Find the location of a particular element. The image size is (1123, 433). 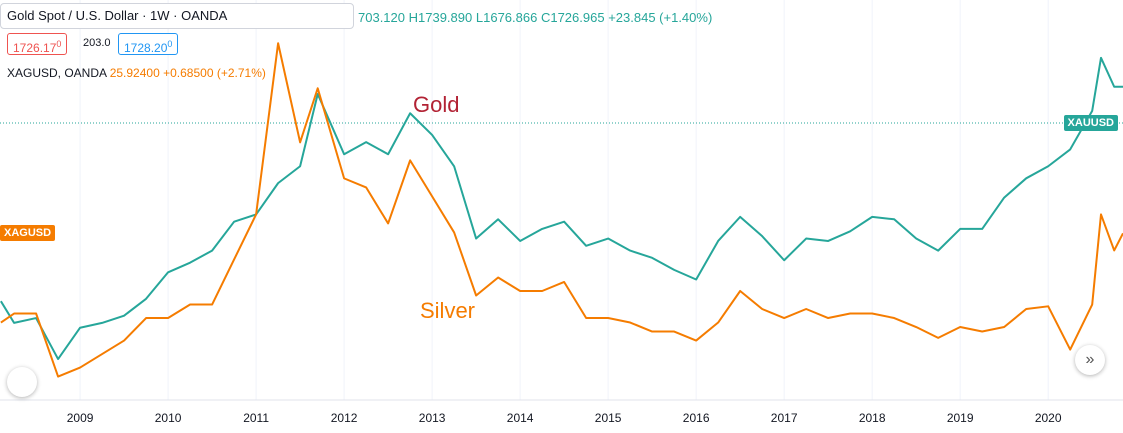

ohlc-close: C1726.965 is located at coordinates (572, 17).